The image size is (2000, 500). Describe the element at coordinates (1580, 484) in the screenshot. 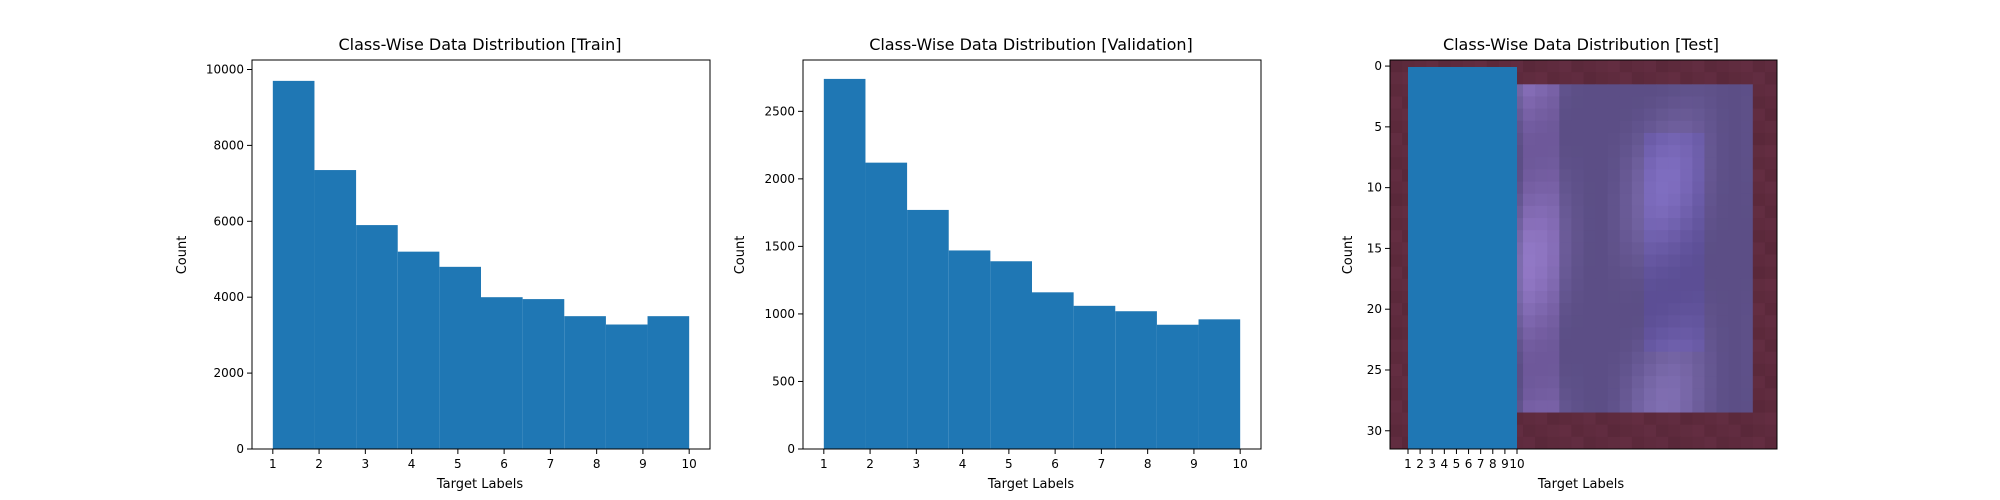

I see `test-x-axis-label: Target Labels` at that location.